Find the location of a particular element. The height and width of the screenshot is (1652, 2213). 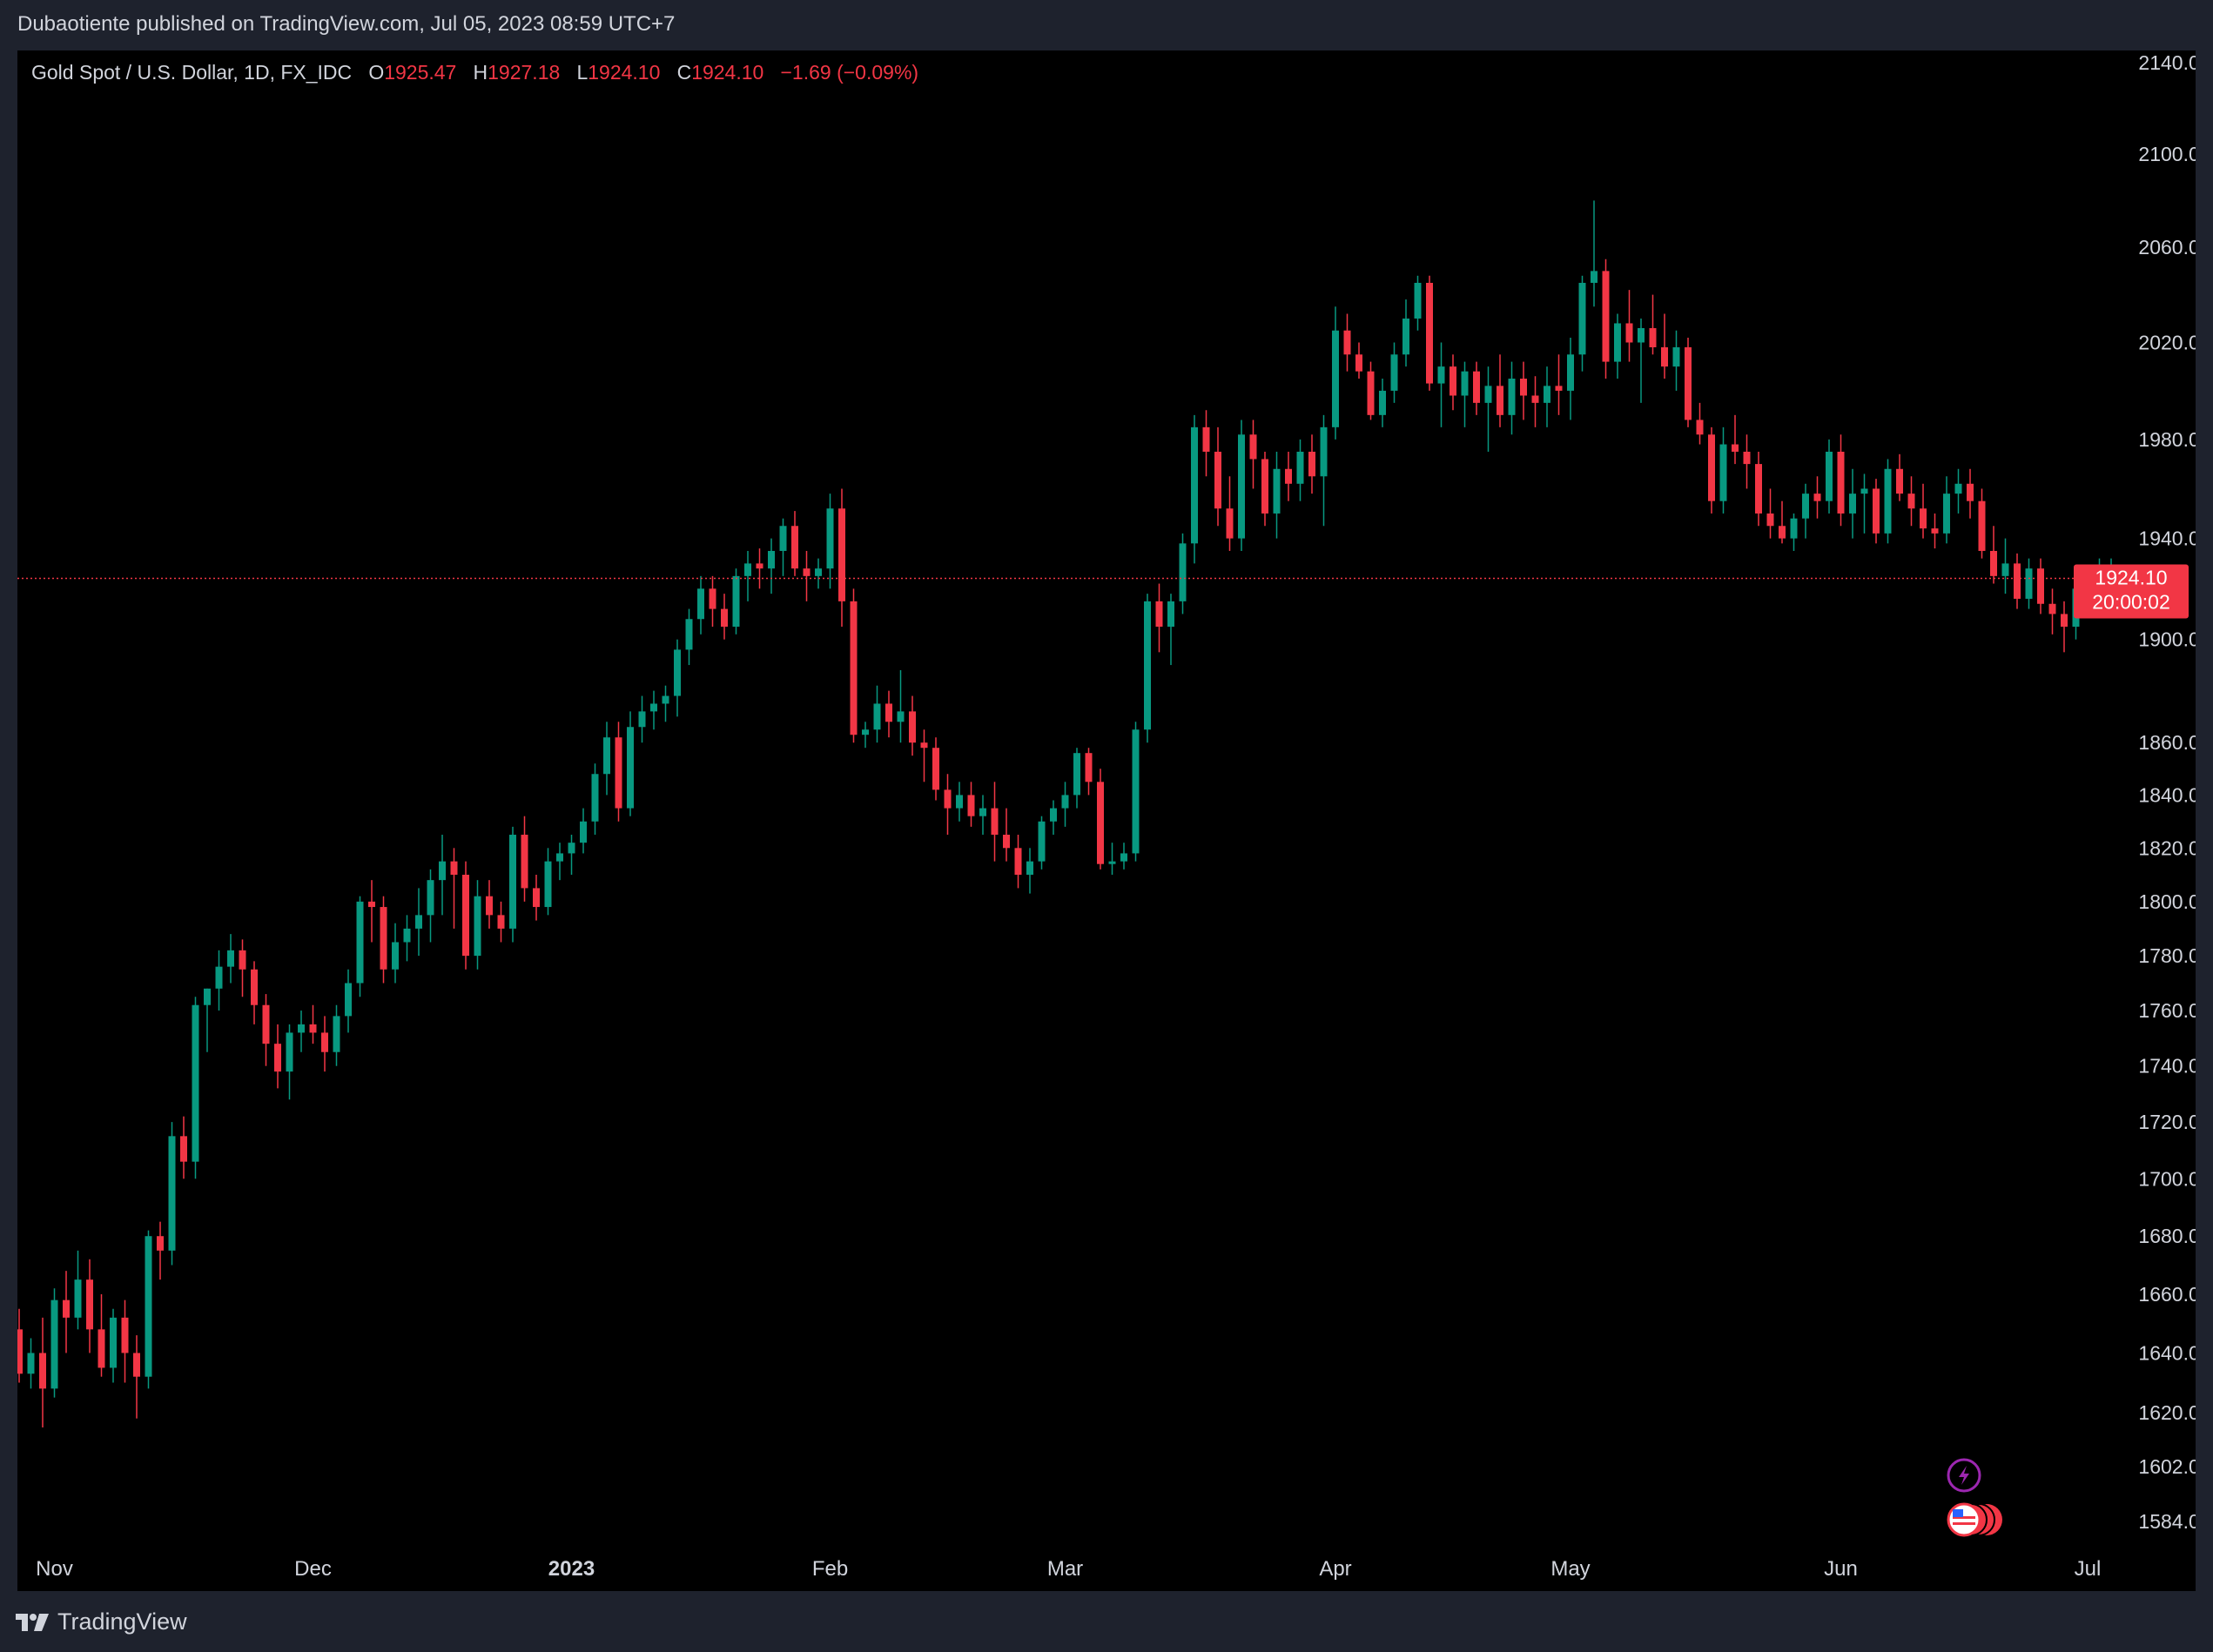

lightning-icon is located at coordinates (1964, 1476).